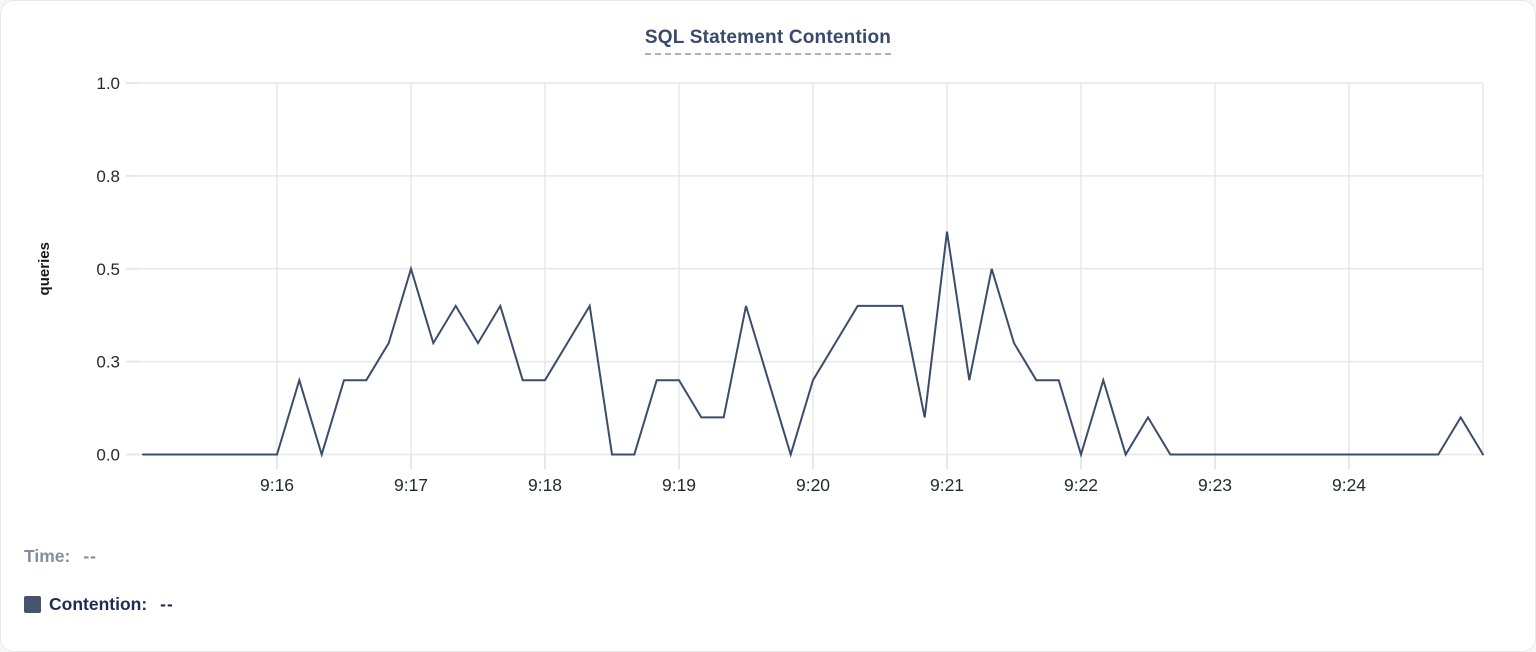 The height and width of the screenshot is (652, 1536). Describe the element at coordinates (108, 176) in the screenshot. I see `y-tick-label: 0.8` at that location.